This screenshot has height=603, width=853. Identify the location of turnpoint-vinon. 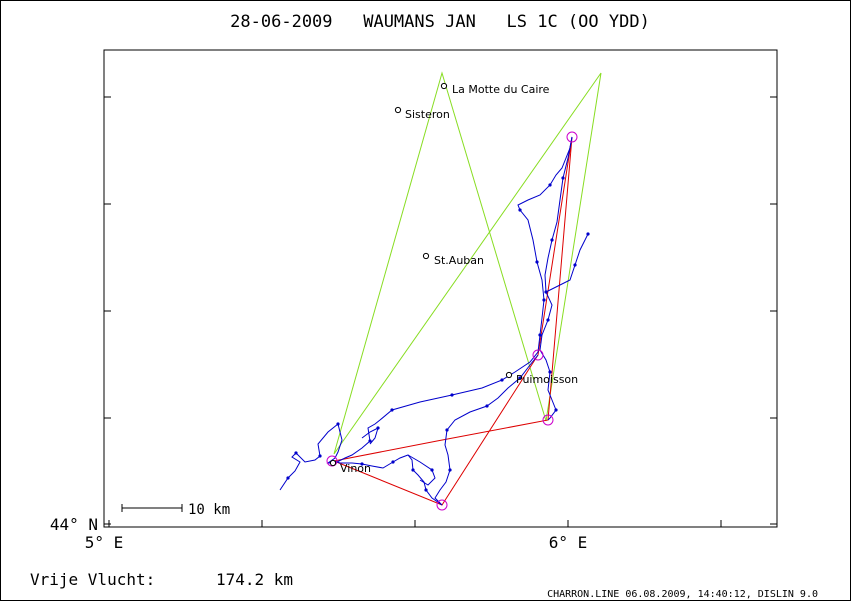
(332, 461).